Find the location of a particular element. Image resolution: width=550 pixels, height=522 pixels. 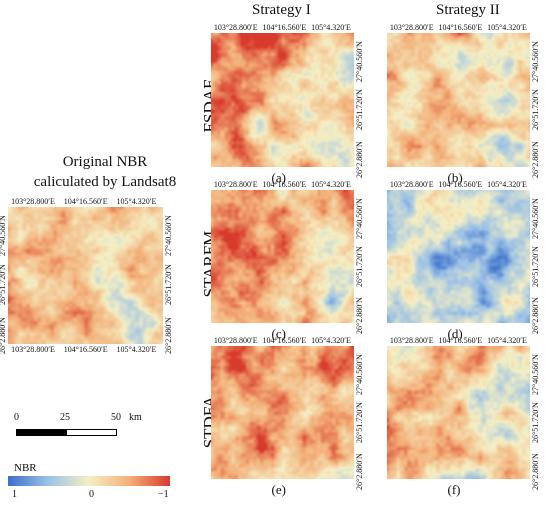

map-panel-b is located at coordinates (458, 100).